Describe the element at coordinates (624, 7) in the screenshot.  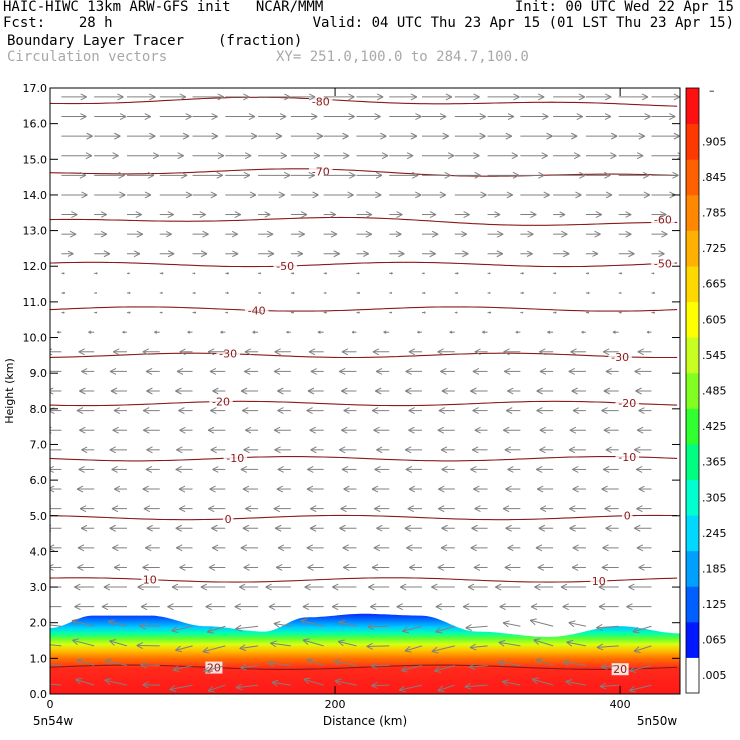
I see `init-time: Init: 00 UTC Wed 22 Apr 15` at that location.